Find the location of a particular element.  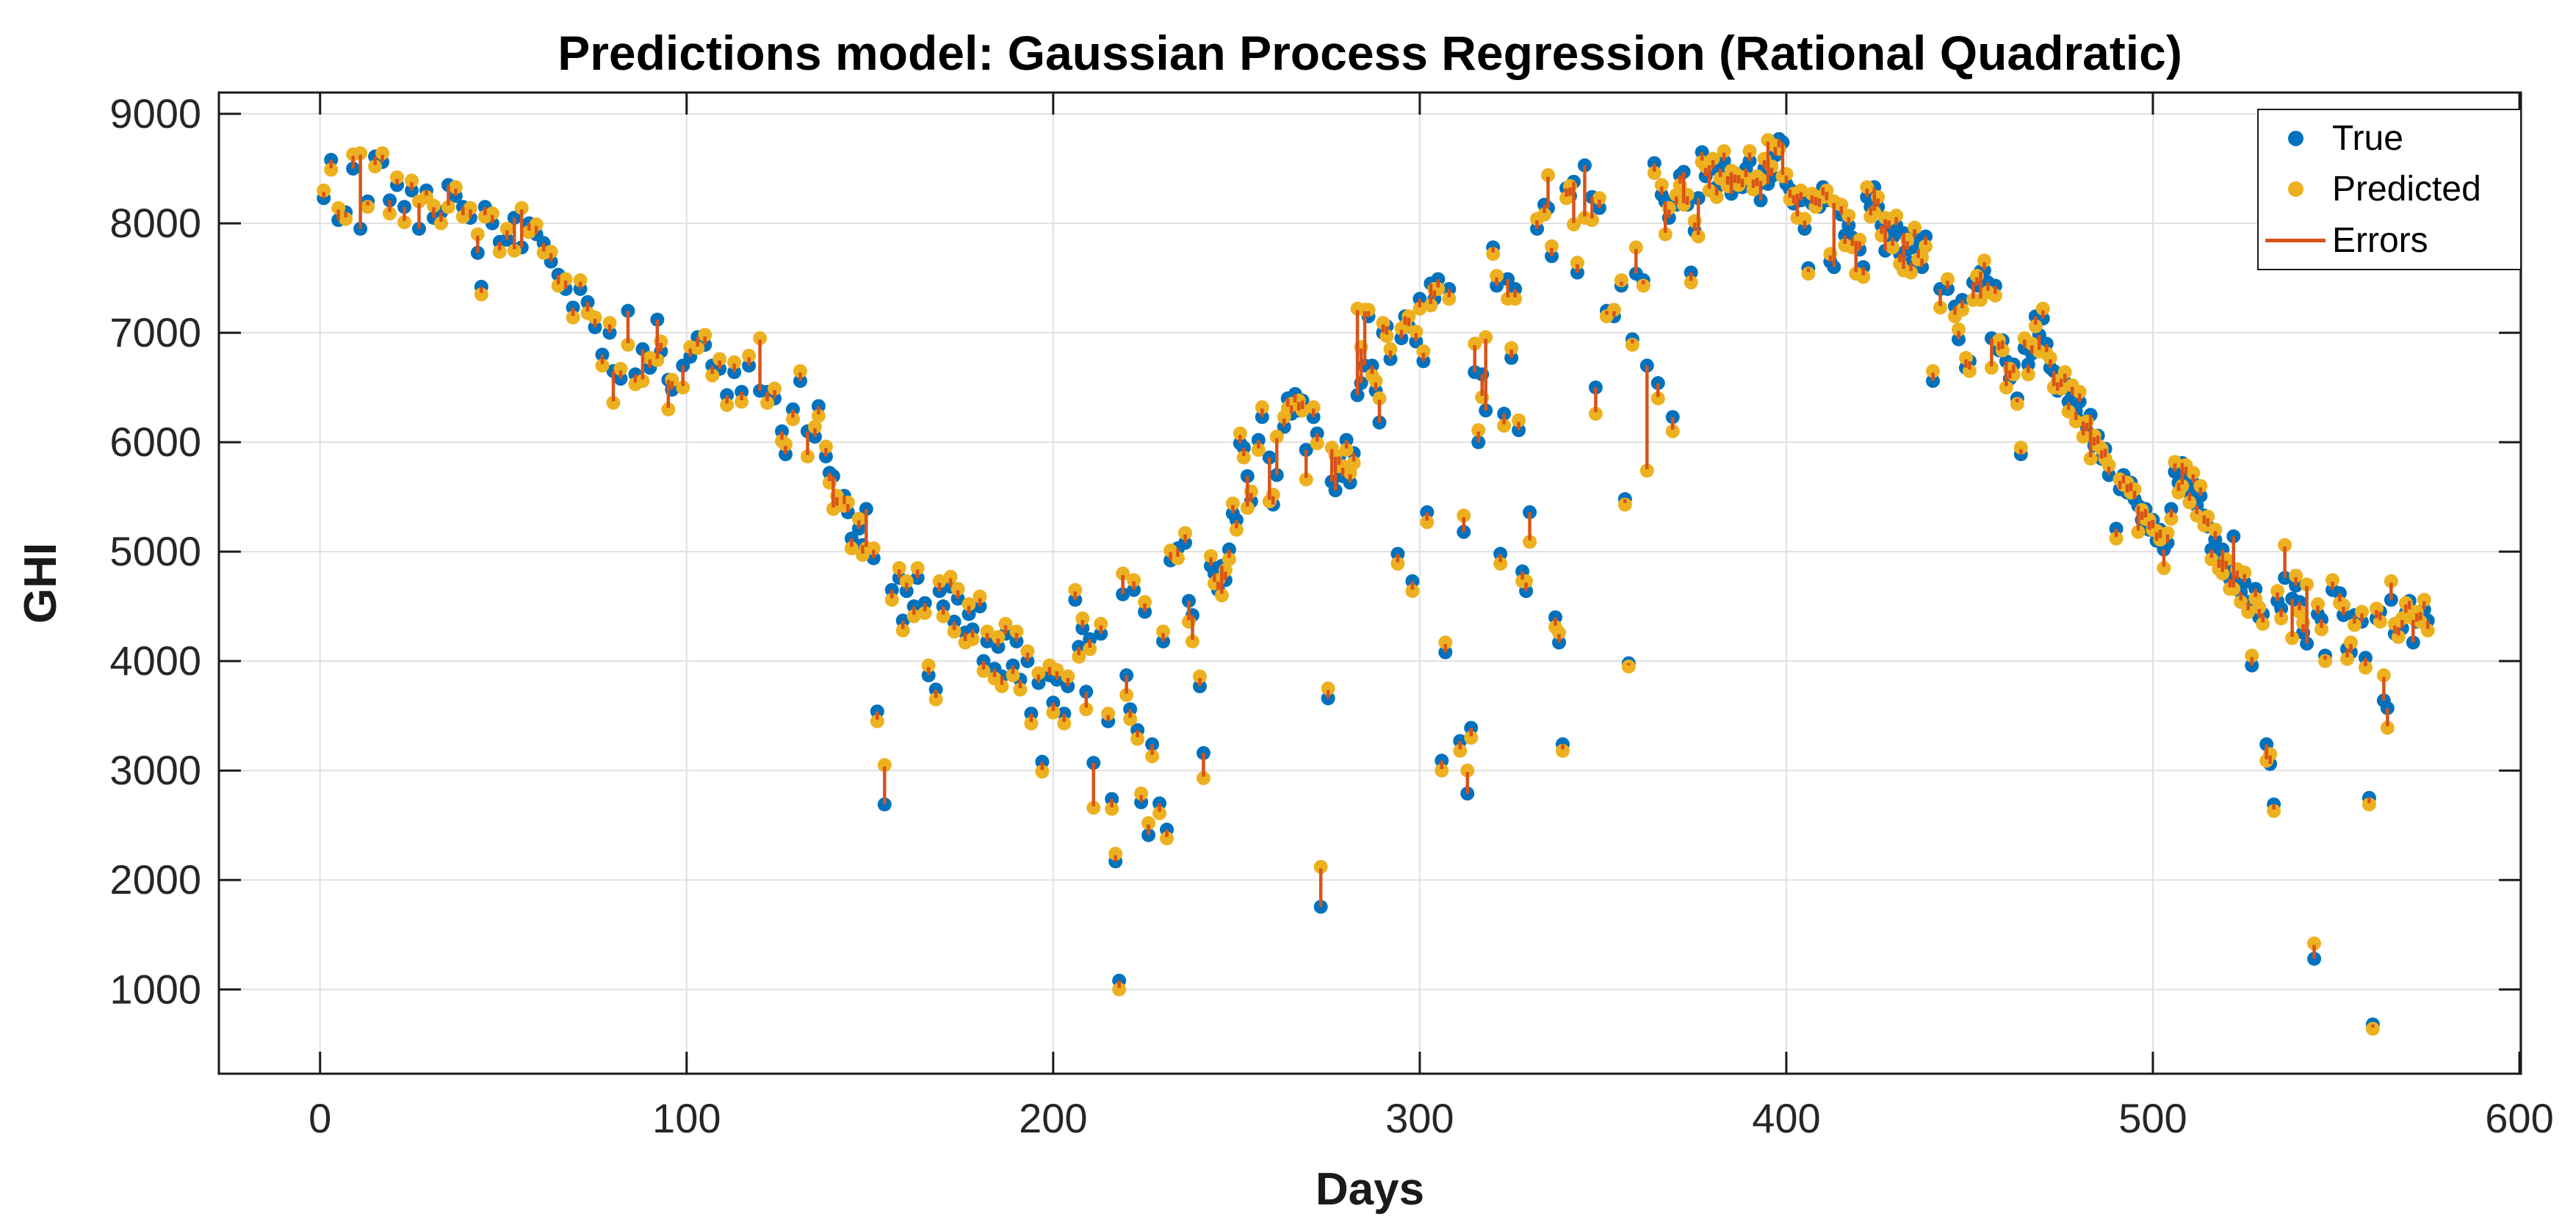

legend-label: Errors is located at coordinates (2380, 240).